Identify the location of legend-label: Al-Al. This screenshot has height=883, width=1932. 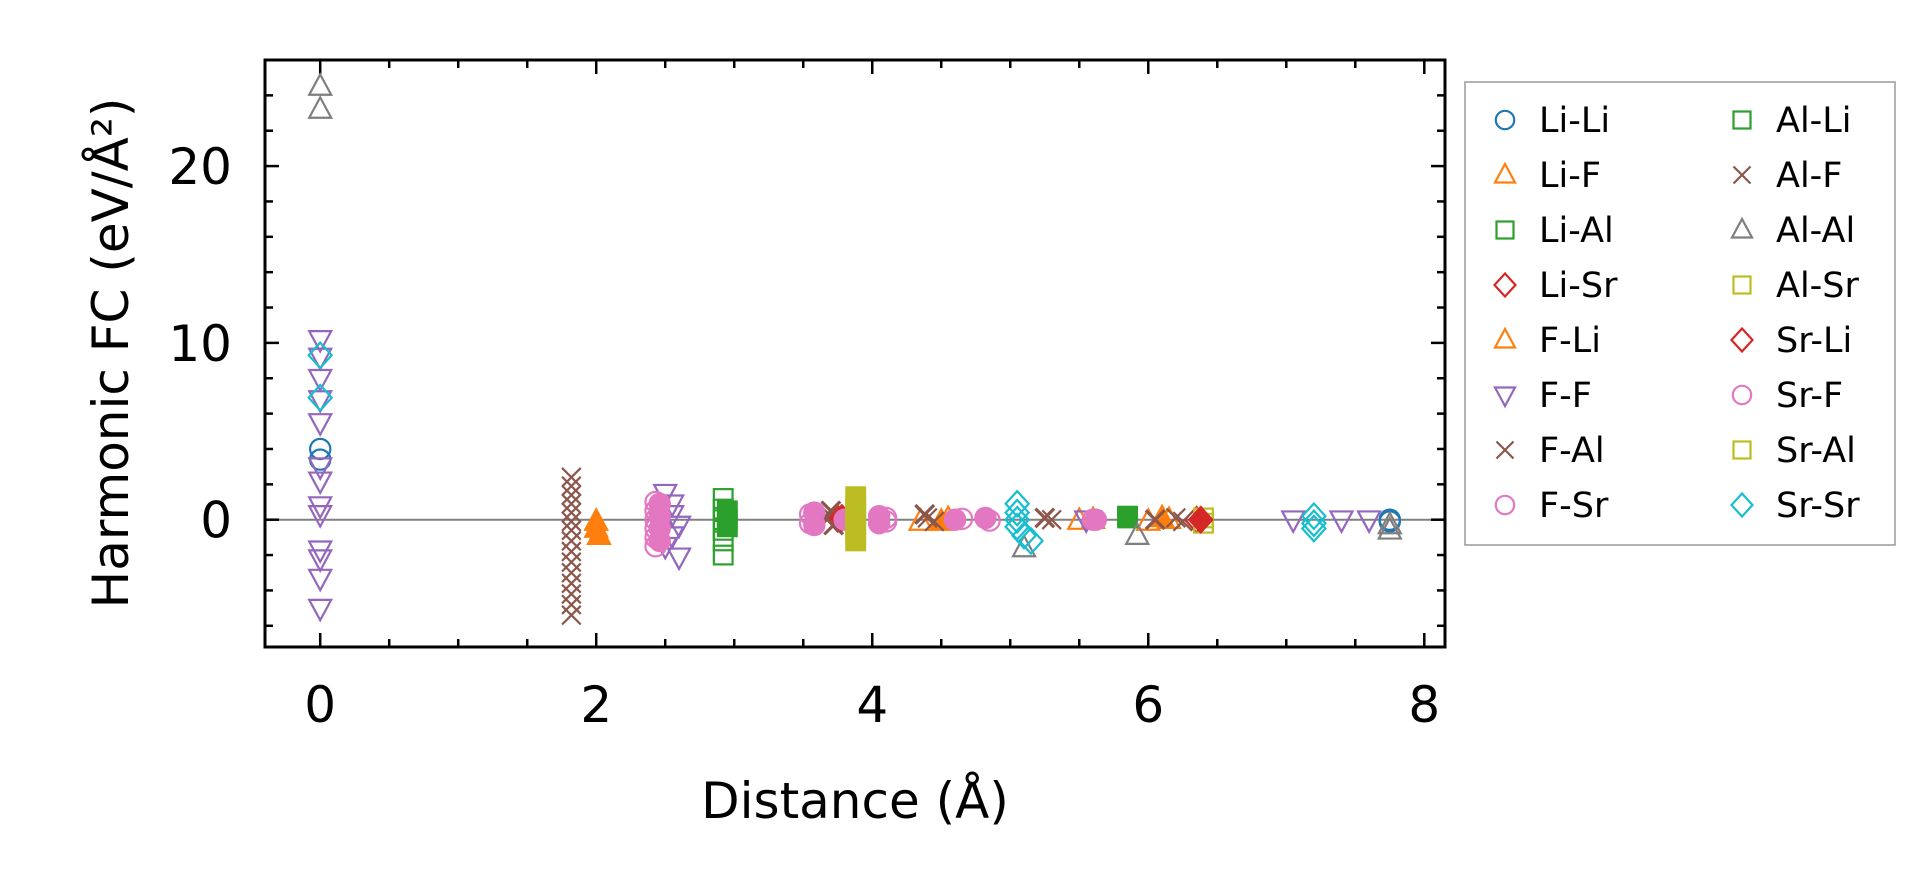
(1815, 231).